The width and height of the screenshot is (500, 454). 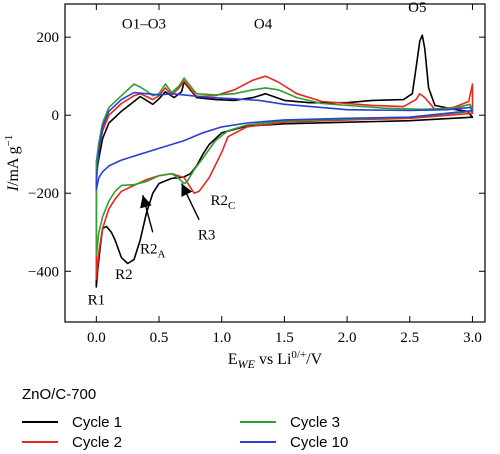 I want to click on legend-item-cycle-3: Cycle 3, so click(x=290, y=422).